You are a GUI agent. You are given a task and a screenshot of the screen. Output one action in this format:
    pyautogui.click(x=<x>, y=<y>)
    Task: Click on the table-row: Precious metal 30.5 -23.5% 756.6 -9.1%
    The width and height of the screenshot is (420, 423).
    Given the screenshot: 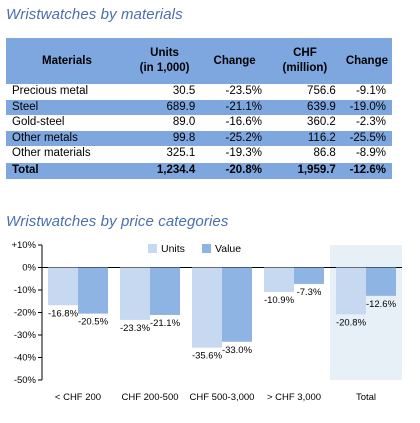 What is the action you would take?
    pyautogui.click(x=199, y=92)
    